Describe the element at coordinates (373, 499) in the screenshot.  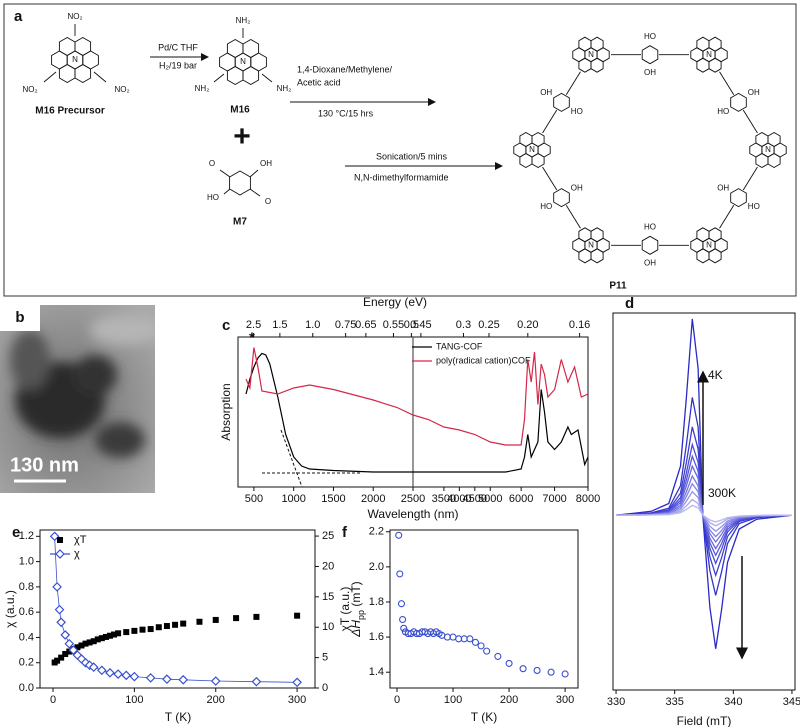
I see `x-tick-label: 2000` at that location.